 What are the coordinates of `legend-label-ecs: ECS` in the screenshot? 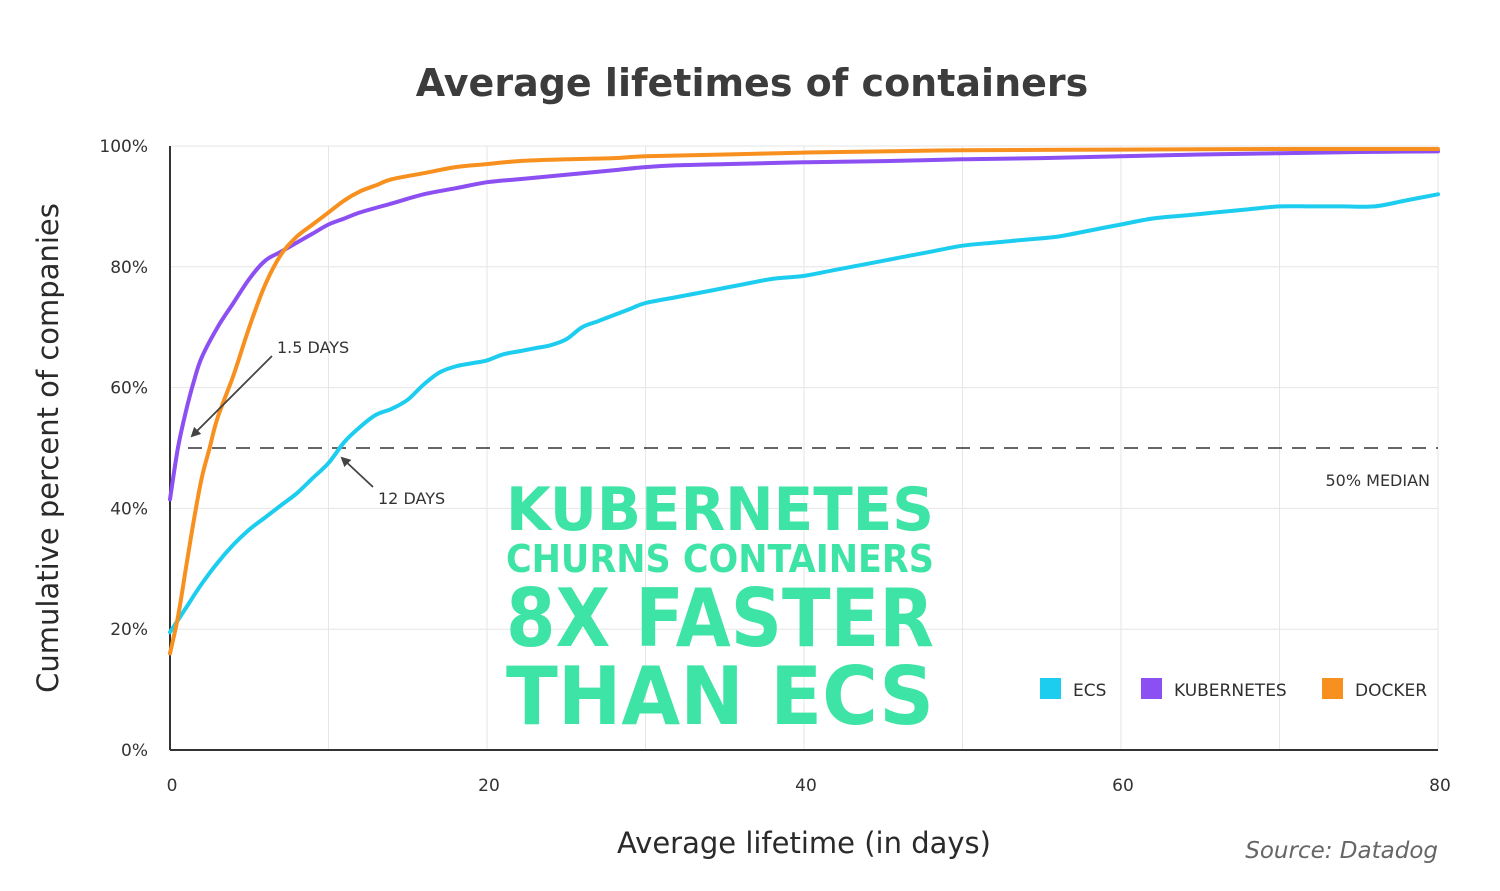 It's located at (1089, 691).